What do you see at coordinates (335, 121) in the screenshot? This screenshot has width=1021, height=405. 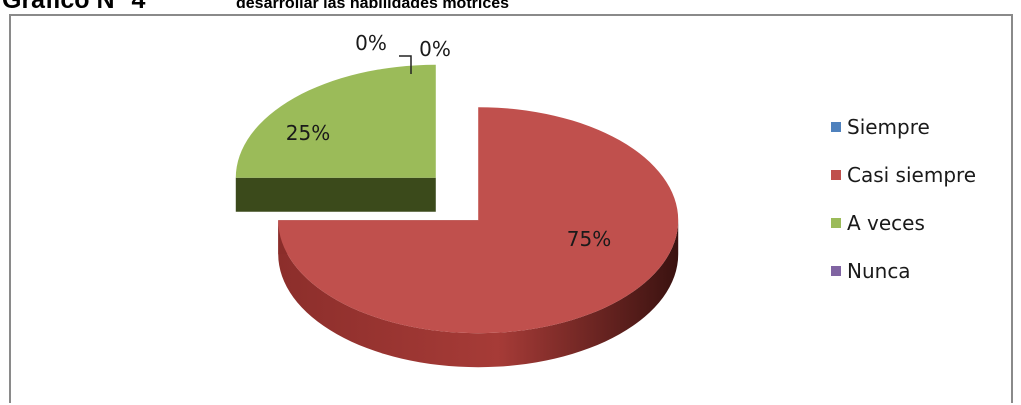 I see `slice-a-veces` at bounding box center [335, 121].